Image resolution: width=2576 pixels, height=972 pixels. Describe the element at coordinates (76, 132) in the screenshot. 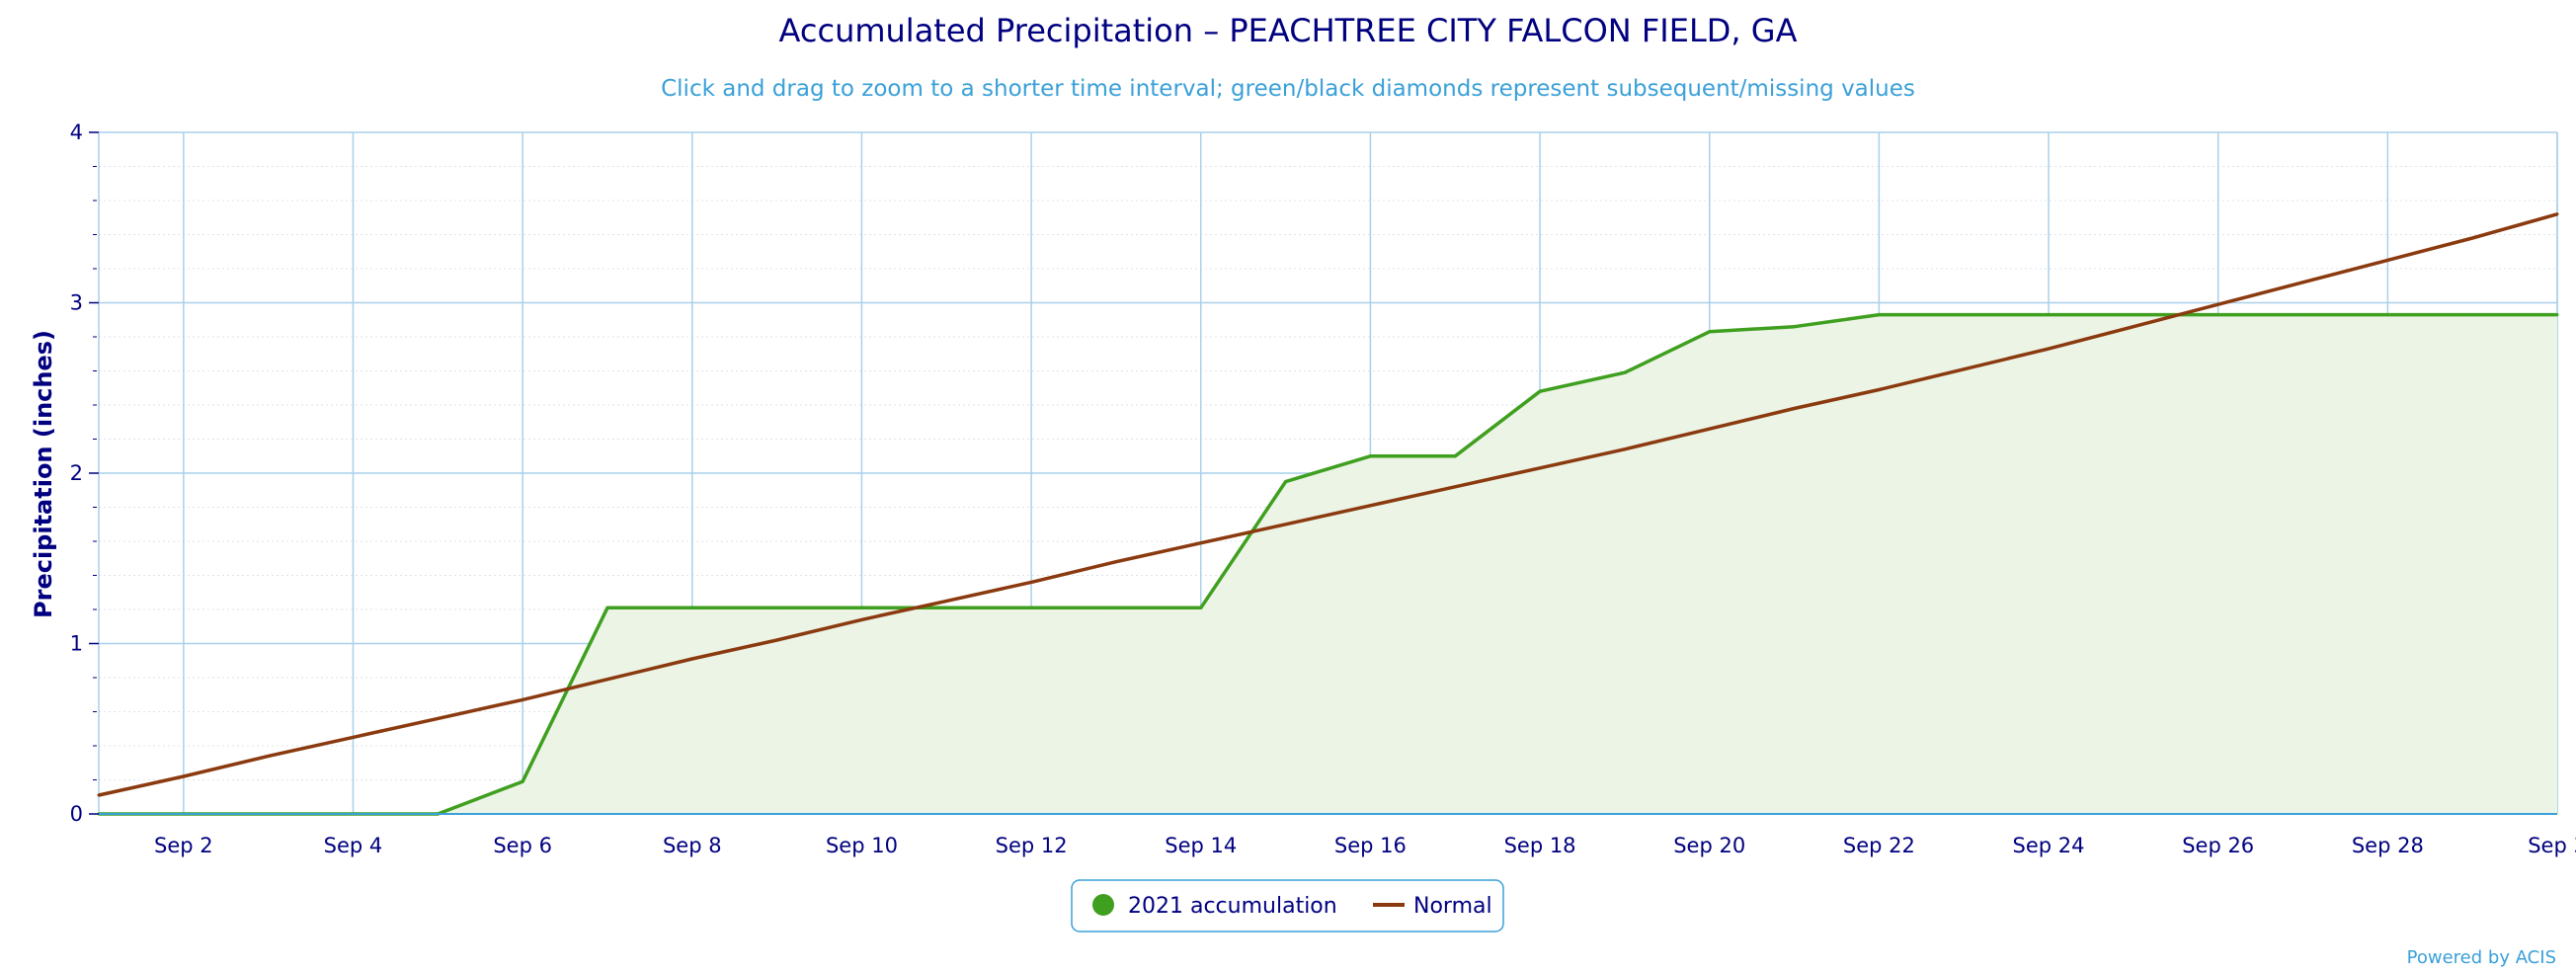

I see `y-tick-label: 4` at that location.